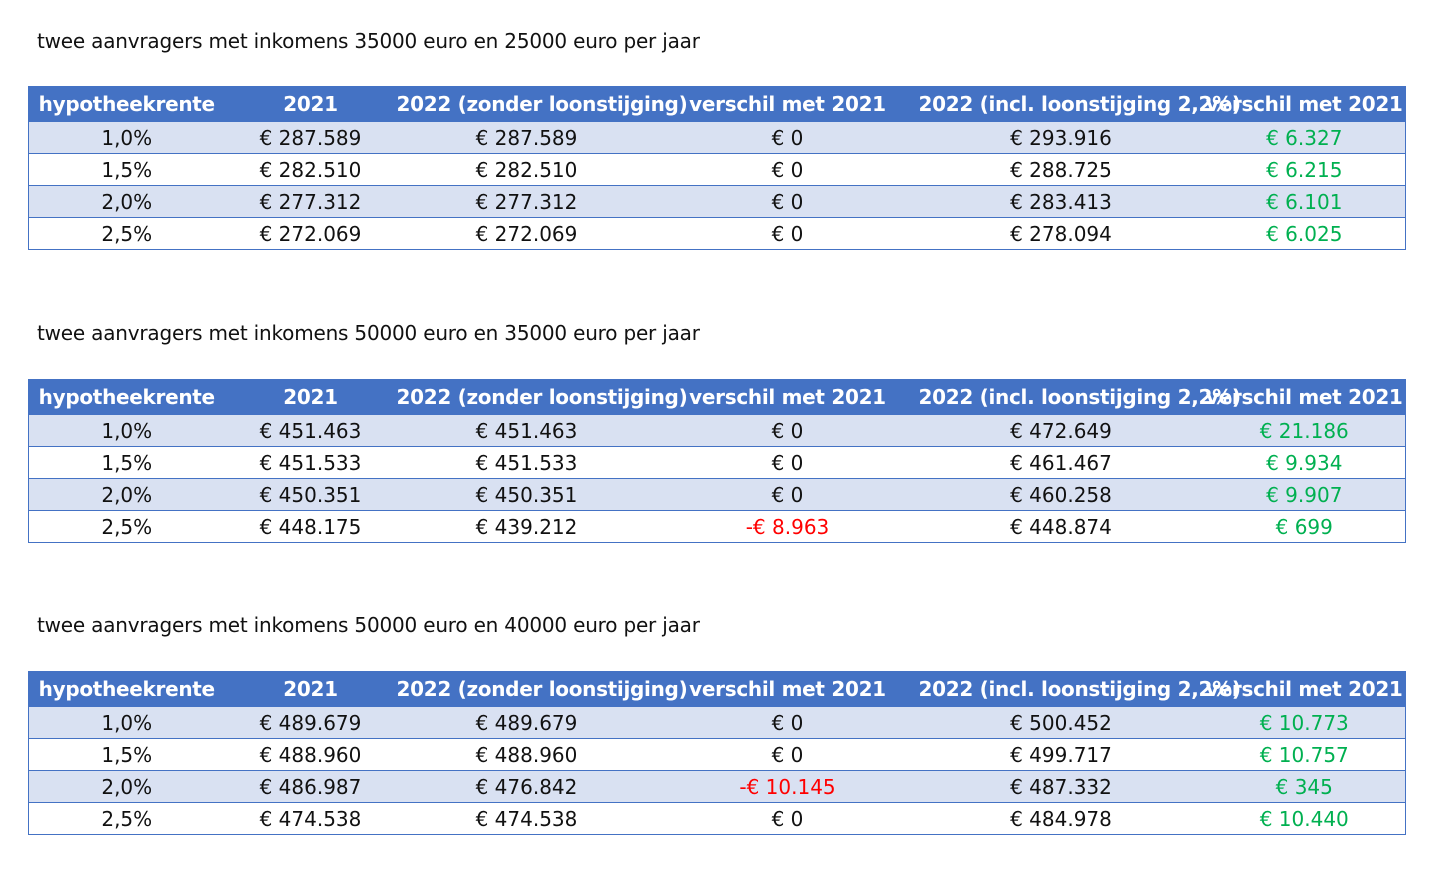 Image resolution: width=1440 pixels, height=869 pixels. What do you see at coordinates (1304, 786) in the screenshot?
I see `diff-incl-cell: € 345` at bounding box center [1304, 786].